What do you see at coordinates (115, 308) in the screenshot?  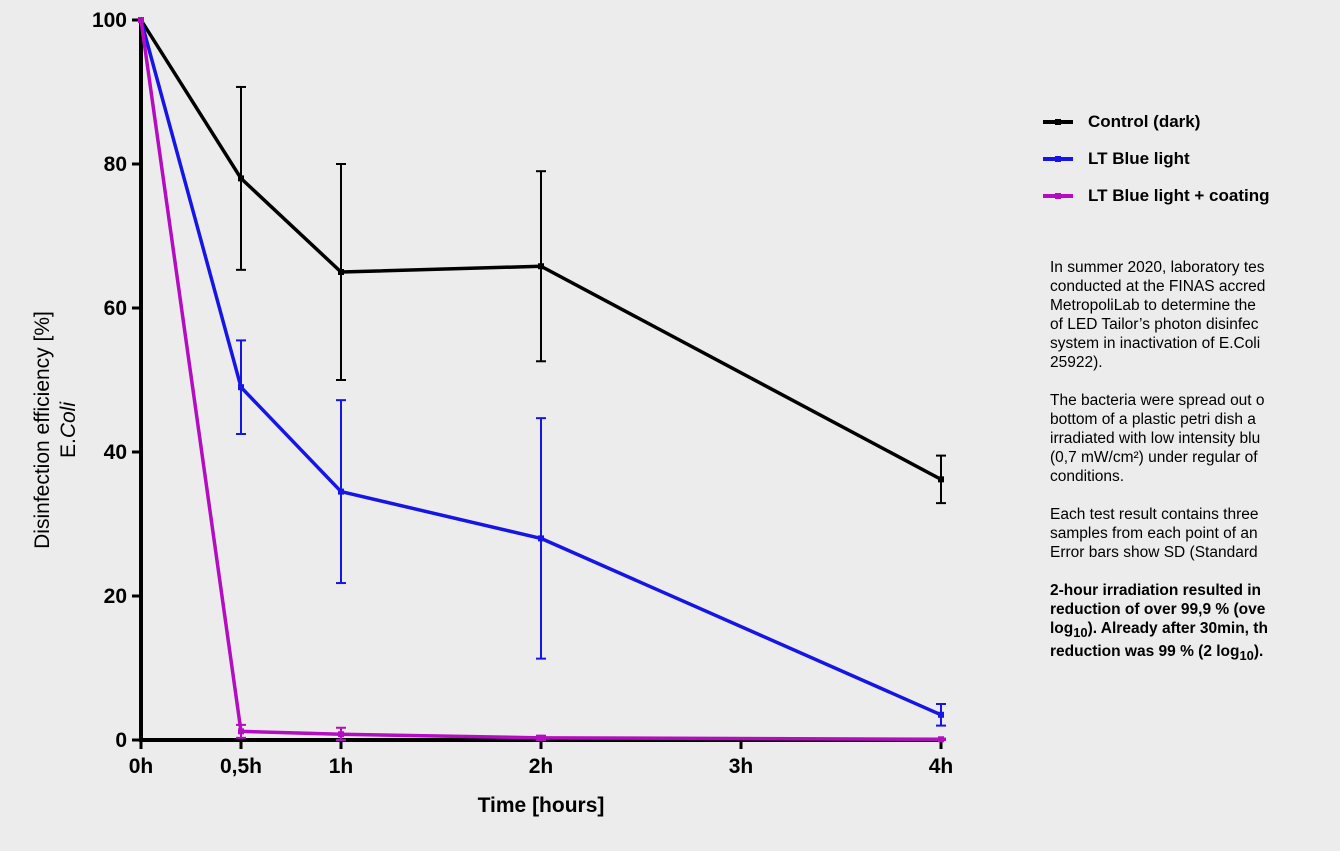 I see `y-tick-label: 60` at bounding box center [115, 308].